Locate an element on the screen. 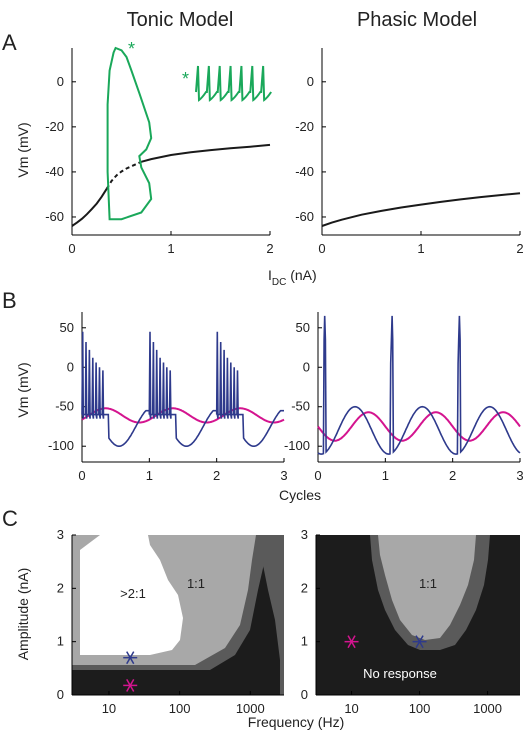 Image resolution: width=530 pixels, height=741 pixels. c-right-label-1to1: 1:1 is located at coordinates (428, 583).